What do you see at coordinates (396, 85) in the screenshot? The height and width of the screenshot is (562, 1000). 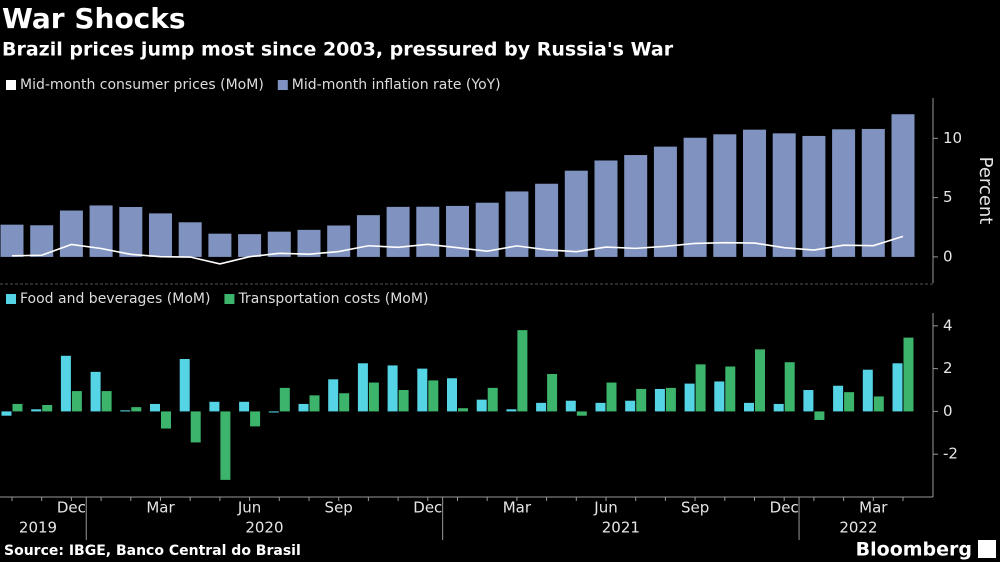 I see `legend-label: Mid-month inflation rate (YoY)` at bounding box center [396, 85].